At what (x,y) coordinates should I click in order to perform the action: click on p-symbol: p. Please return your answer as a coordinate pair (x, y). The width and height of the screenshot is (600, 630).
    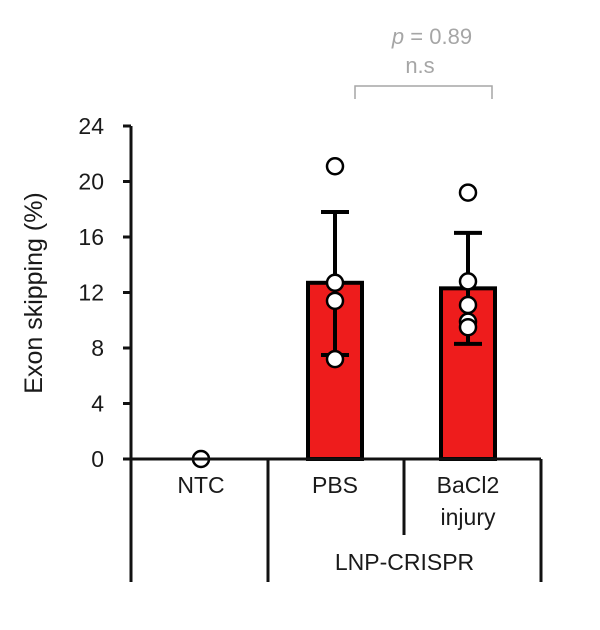
    Looking at the image, I should click on (397, 36).